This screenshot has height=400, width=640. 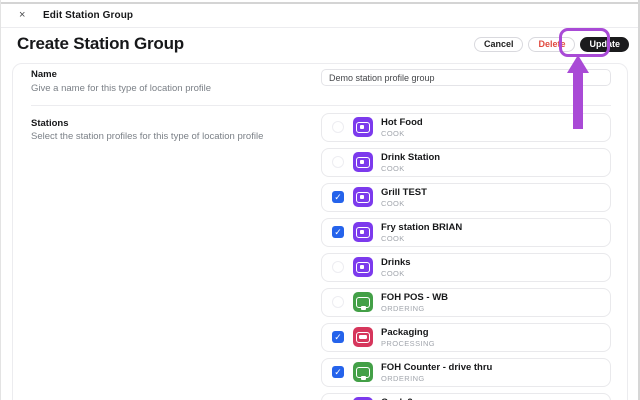 What do you see at coordinates (466, 197) in the screenshot?
I see `station-row: Grill TEST COOK` at bounding box center [466, 197].